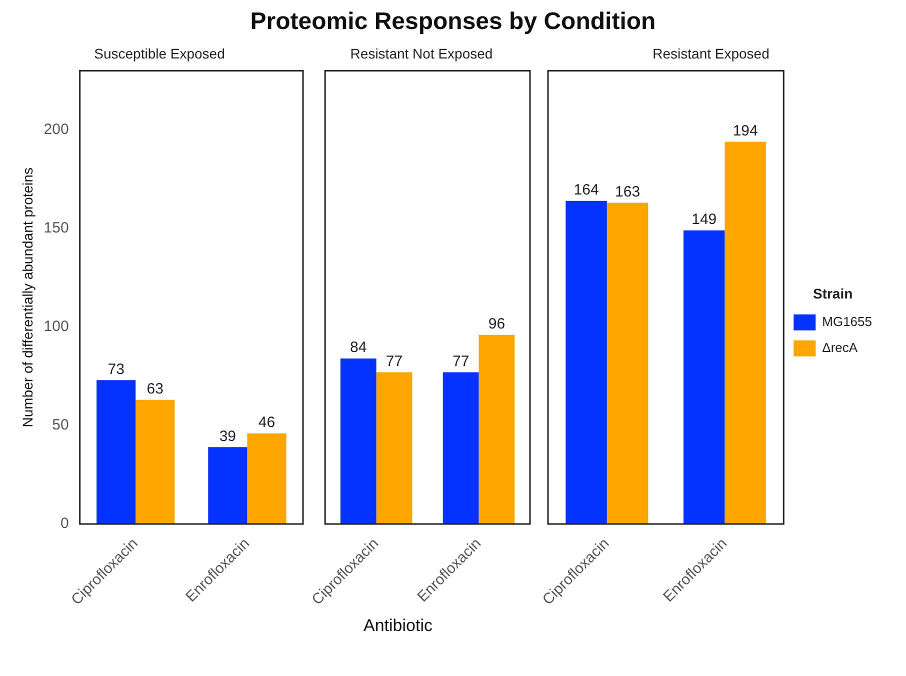 The height and width of the screenshot is (676, 906). What do you see at coordinates (27, 298) in the screenshot?
I see `y-axis-title: Number of differentially abundant proteins` at bounding box center [27, 298].